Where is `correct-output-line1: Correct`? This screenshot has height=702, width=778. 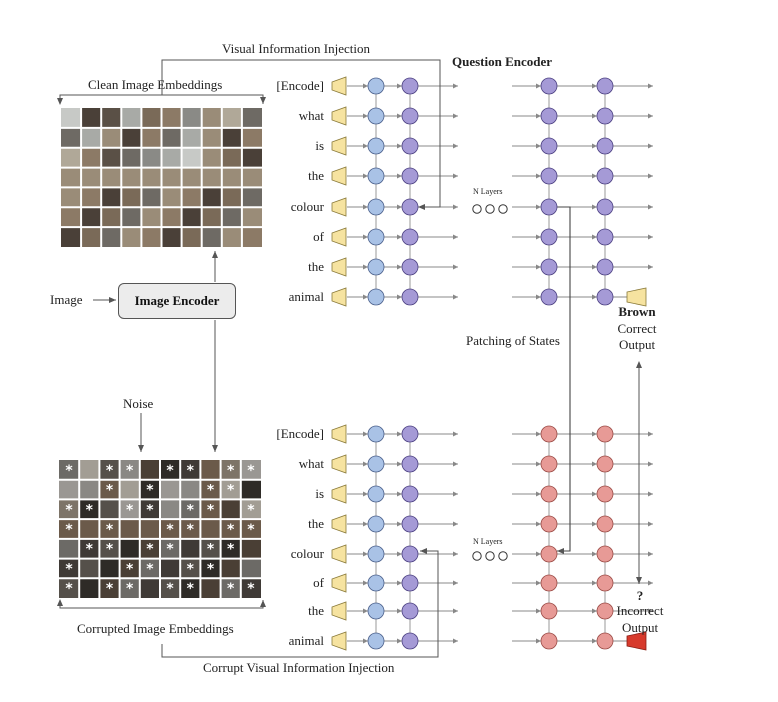
correct-output-line1: Correct is located at coordinates (637, 328).